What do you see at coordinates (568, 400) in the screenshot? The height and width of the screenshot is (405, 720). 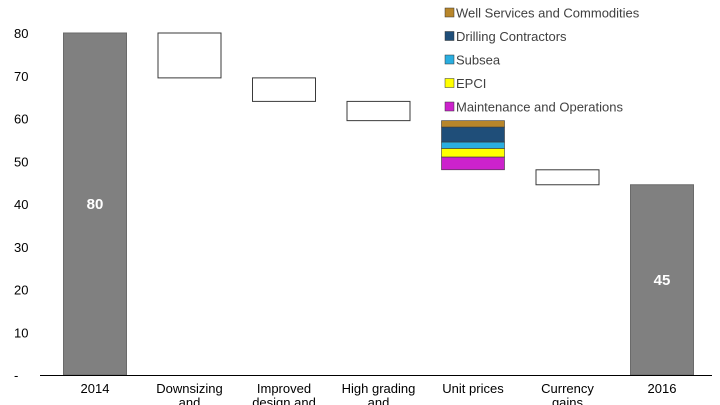 I see `x-category-label: gains` at bounding box center [568, 400].